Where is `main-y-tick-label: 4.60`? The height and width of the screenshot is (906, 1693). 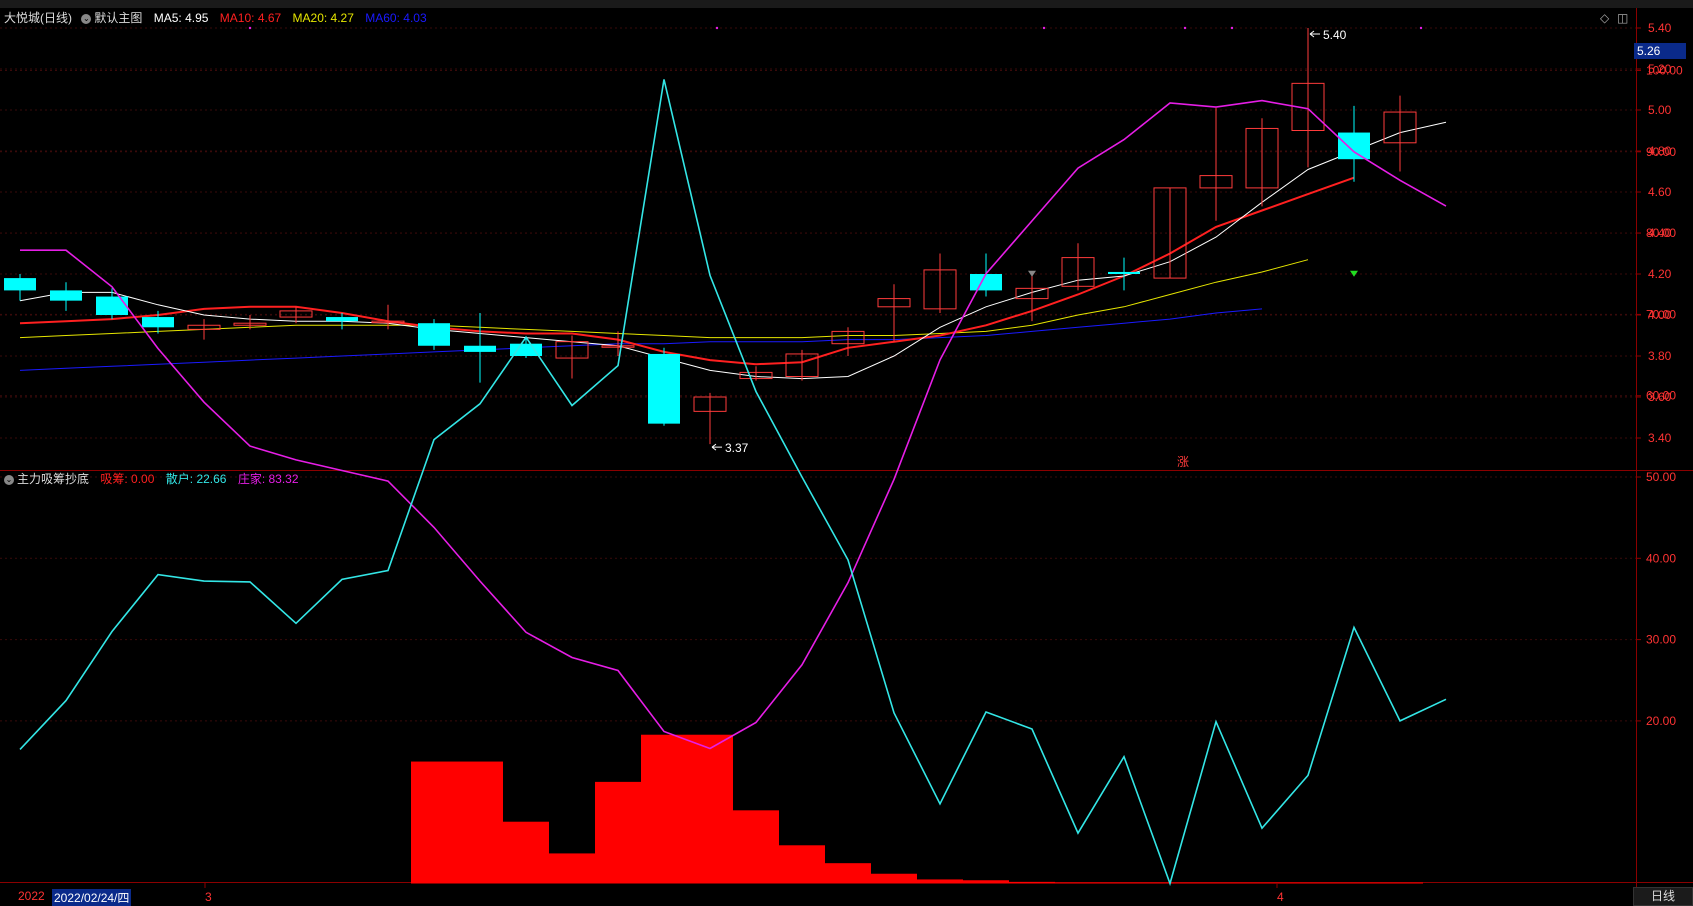
main-y-tick-label: 4.60 is located at coordinates (1660, 192).